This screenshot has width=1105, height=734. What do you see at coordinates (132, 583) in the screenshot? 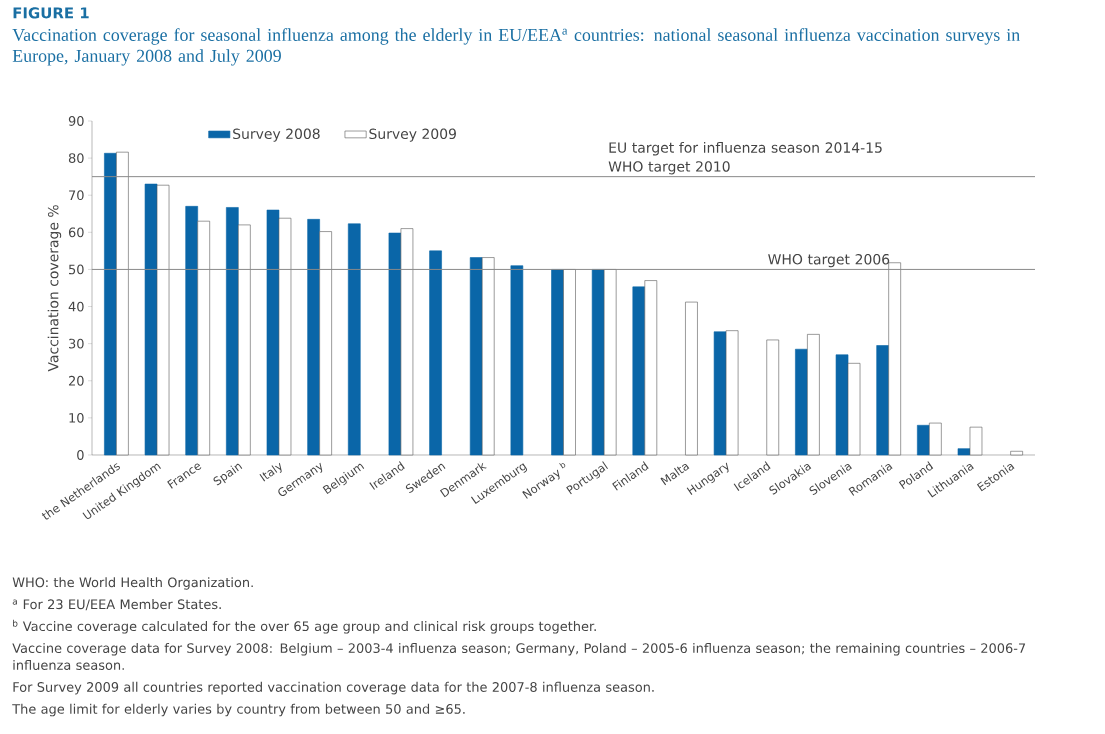
I see `text: WHO: the World Health Organization.` at bounding box center [132, 583].